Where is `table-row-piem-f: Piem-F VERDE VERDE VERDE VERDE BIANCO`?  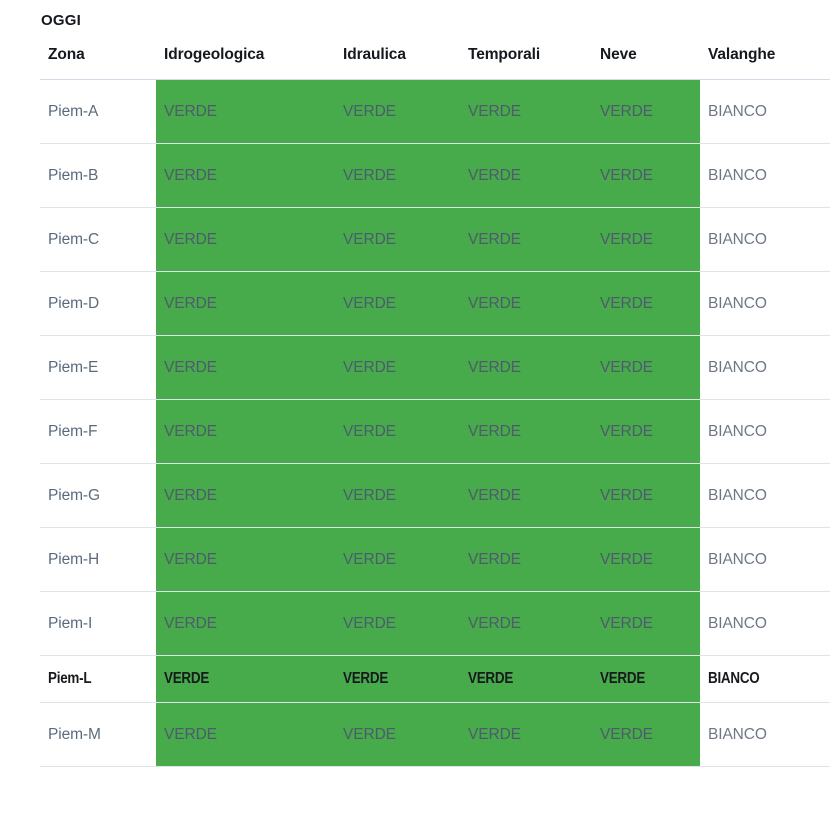
table-row-piem-f: Piem-F VERDE VERDE VERDE VERDE BIANCO is located at coordinates (435, 431).